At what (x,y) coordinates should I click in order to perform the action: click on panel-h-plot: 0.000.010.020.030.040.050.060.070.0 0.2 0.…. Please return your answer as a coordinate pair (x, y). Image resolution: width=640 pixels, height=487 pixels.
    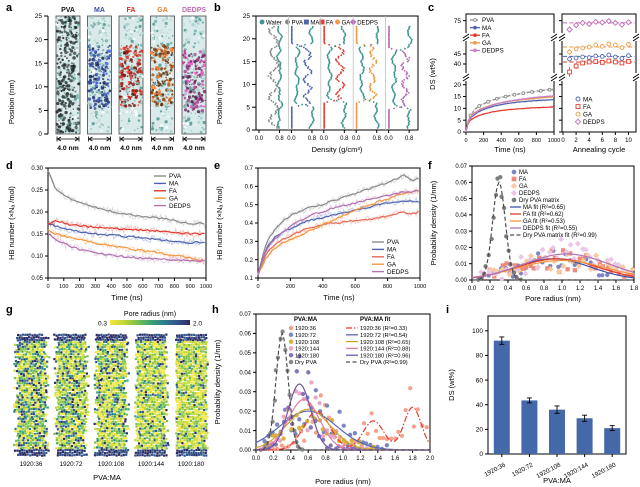
    Looking at the image, I should click on (324, 399).